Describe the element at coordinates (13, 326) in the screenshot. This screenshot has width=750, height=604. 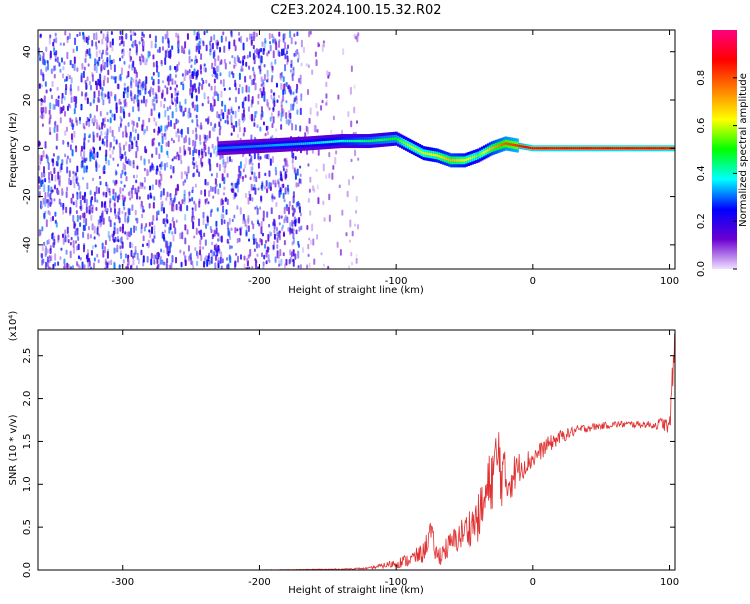
I see `snr-y-multiplier: (x10⁴)` at that location.